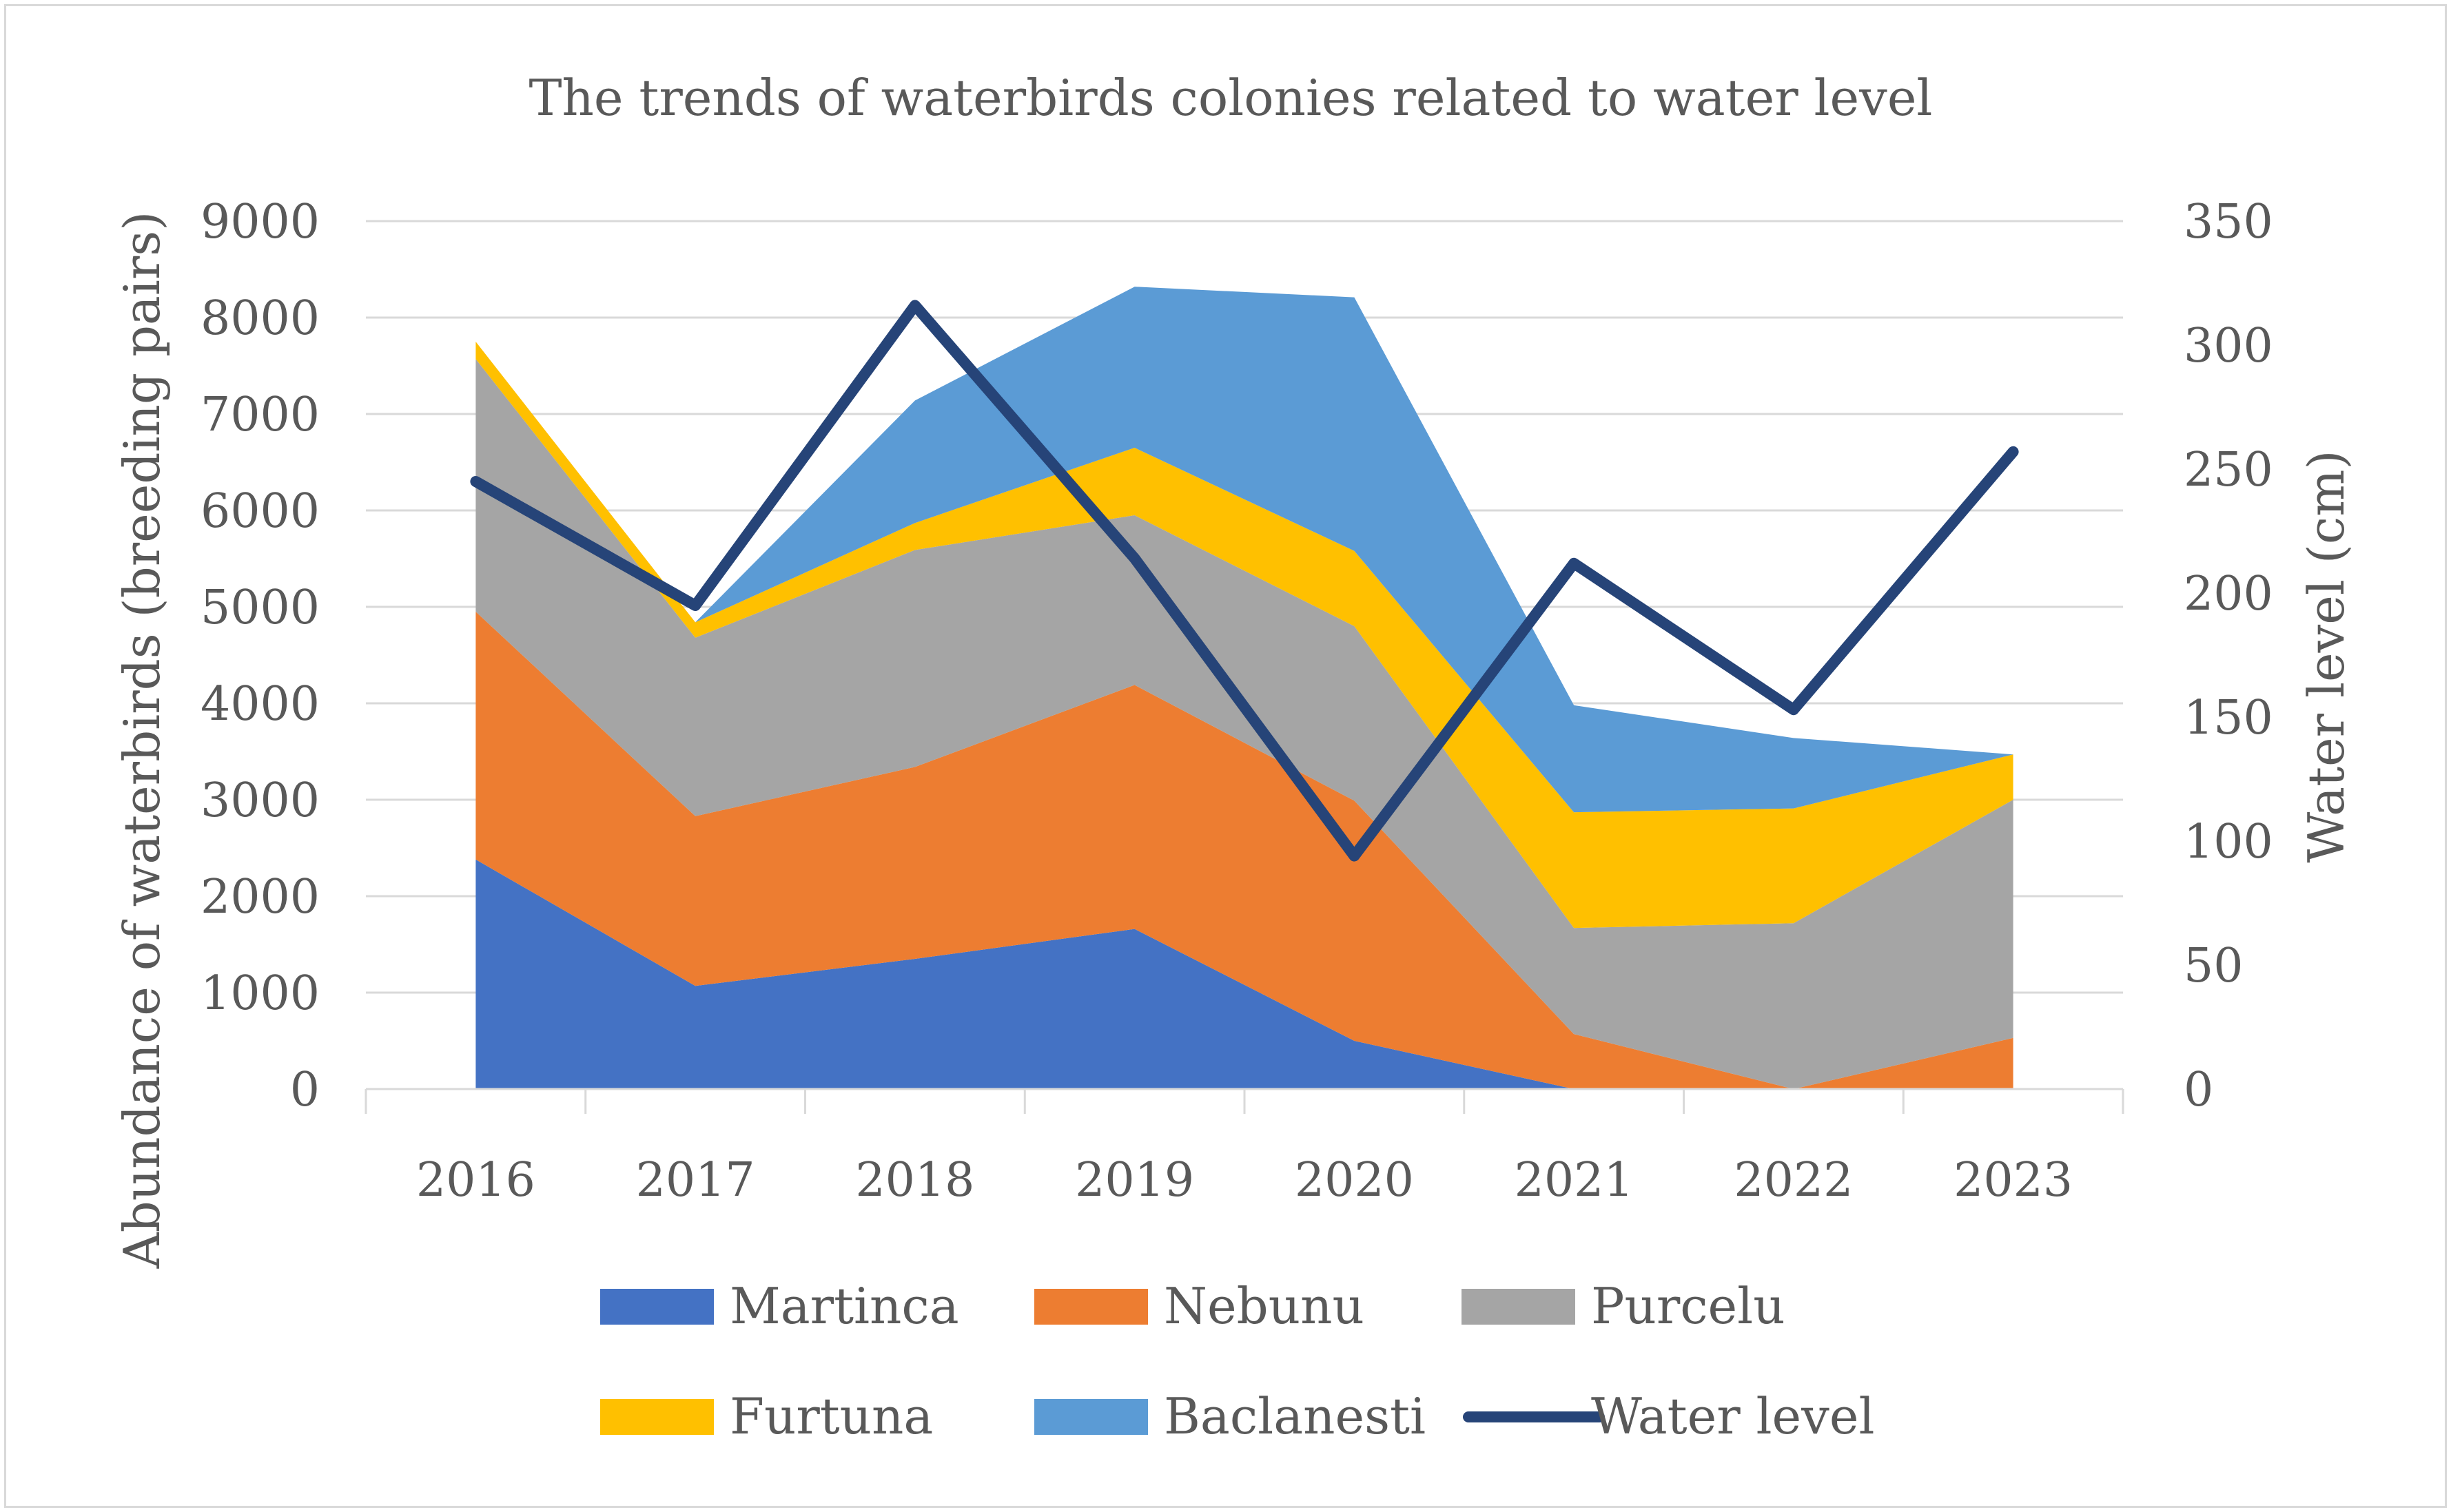 The width and height of the screenshot is (2451, 1512). I want to click on y2-tick-label: 350, so click(2228, 222).